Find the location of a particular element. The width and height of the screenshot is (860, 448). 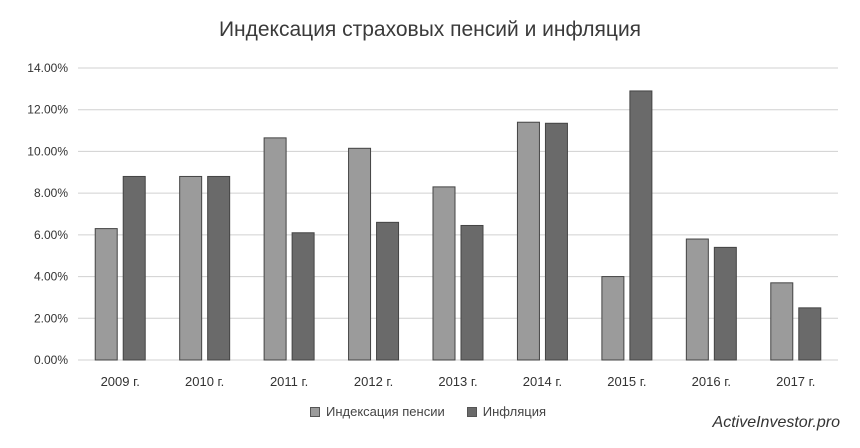

y-tick-label: 14.00% is located at coordinates (47, 68).